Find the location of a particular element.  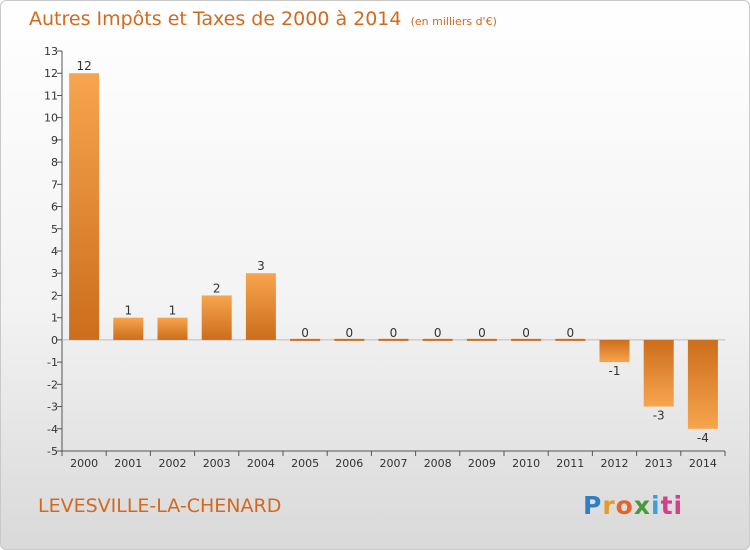

x-tick-label: 2013 is located at coordinates (659, 463).